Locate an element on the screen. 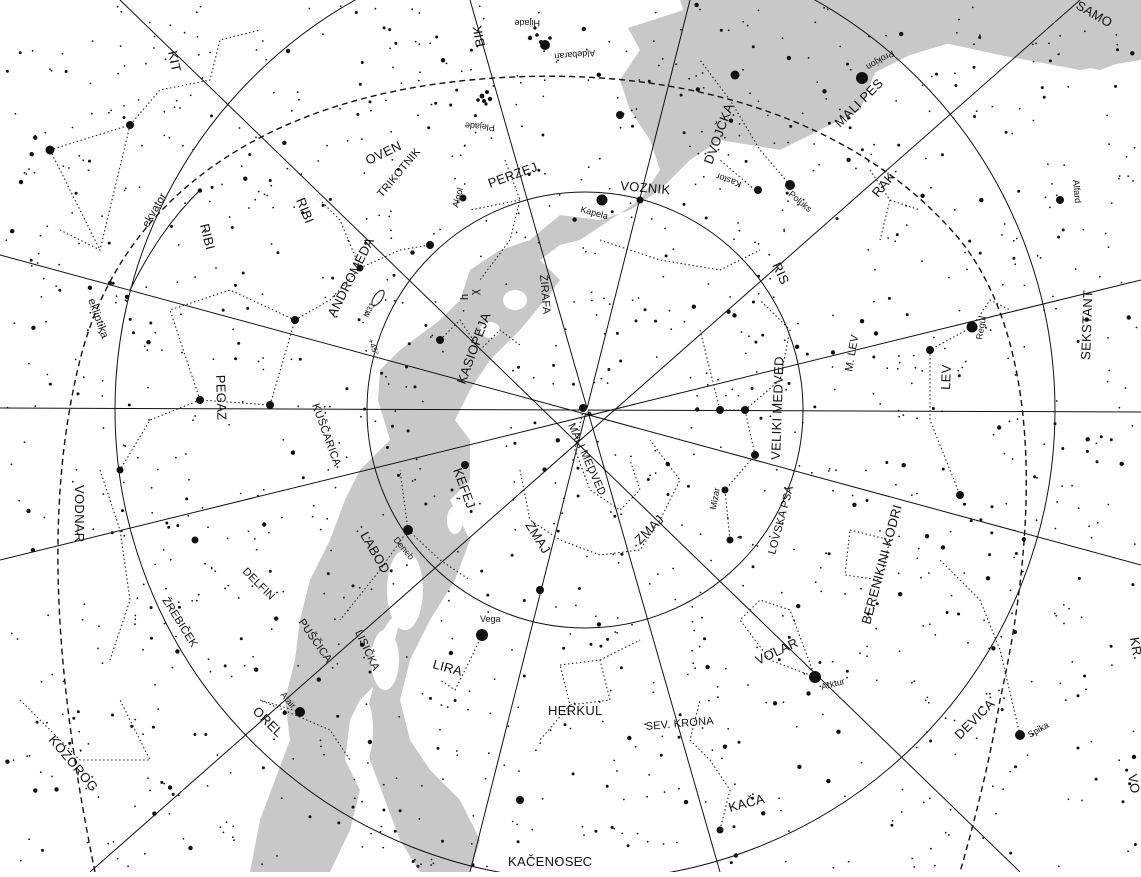  star-deneb is located at coordinates (408, 530).